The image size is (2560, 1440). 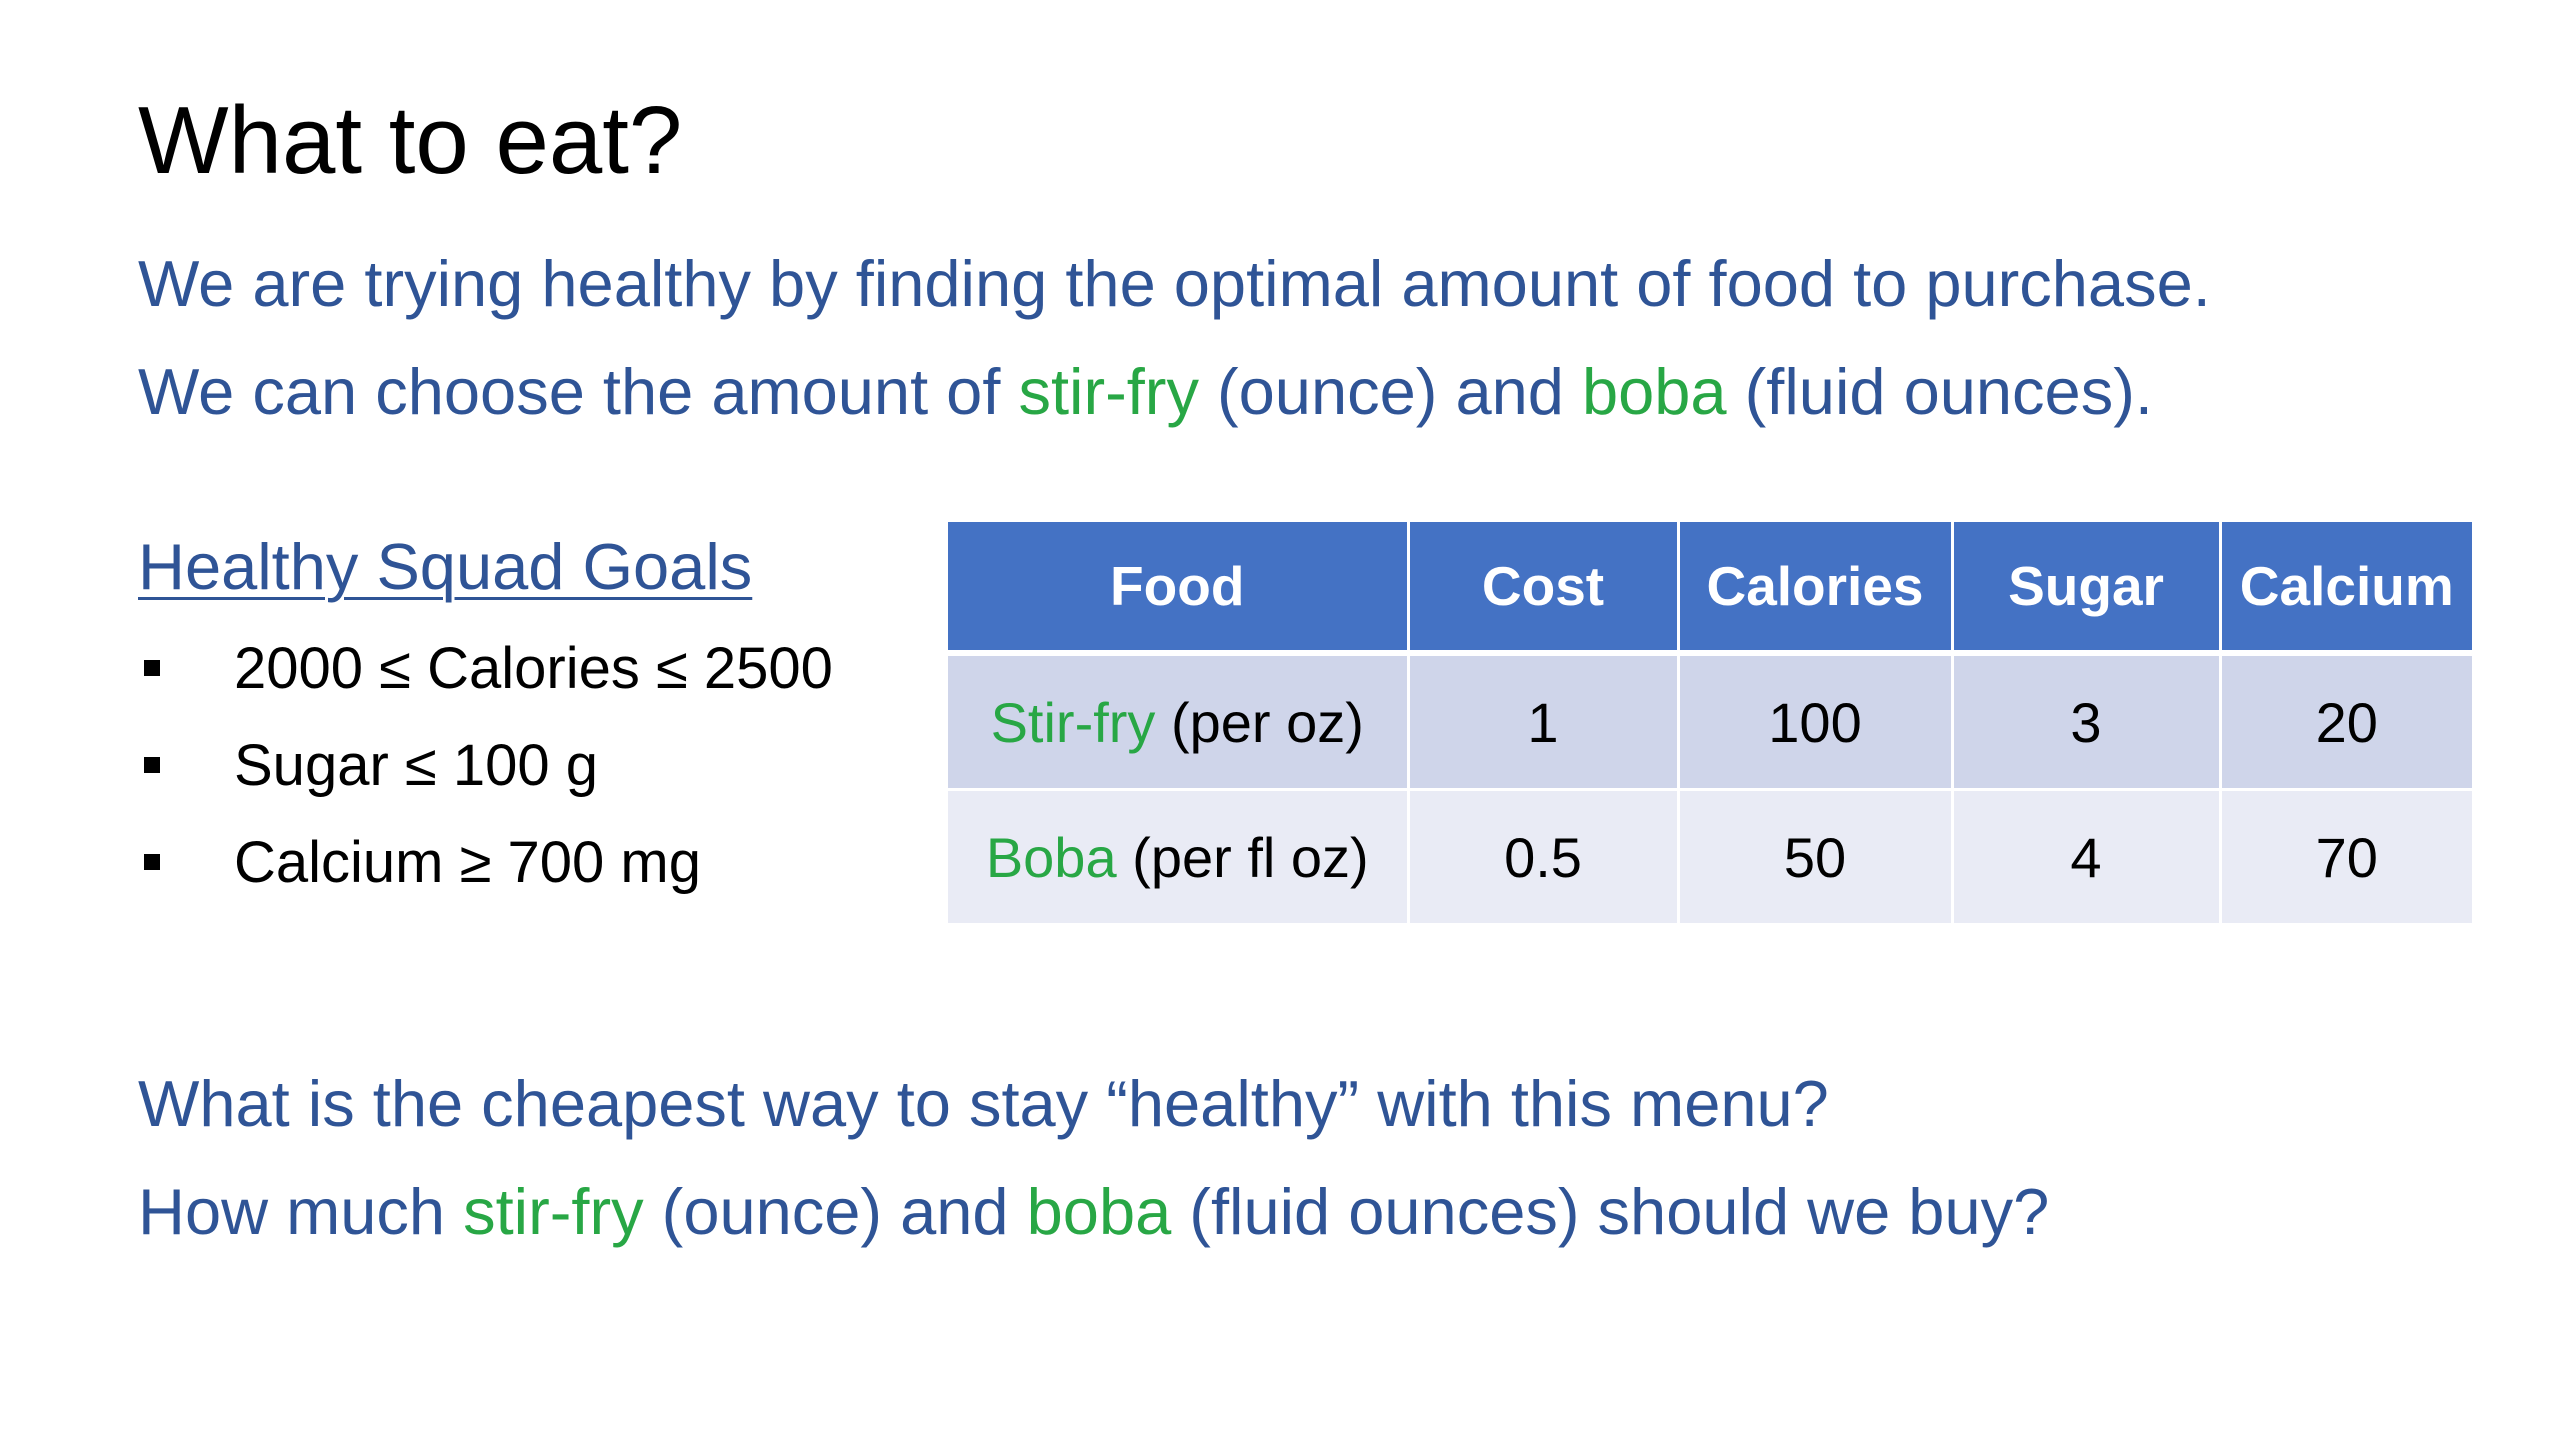 I want to click on table-row-stir-fry: Stir-fry (per oz) 1 100 3 20, so click(x=1710, y=720).